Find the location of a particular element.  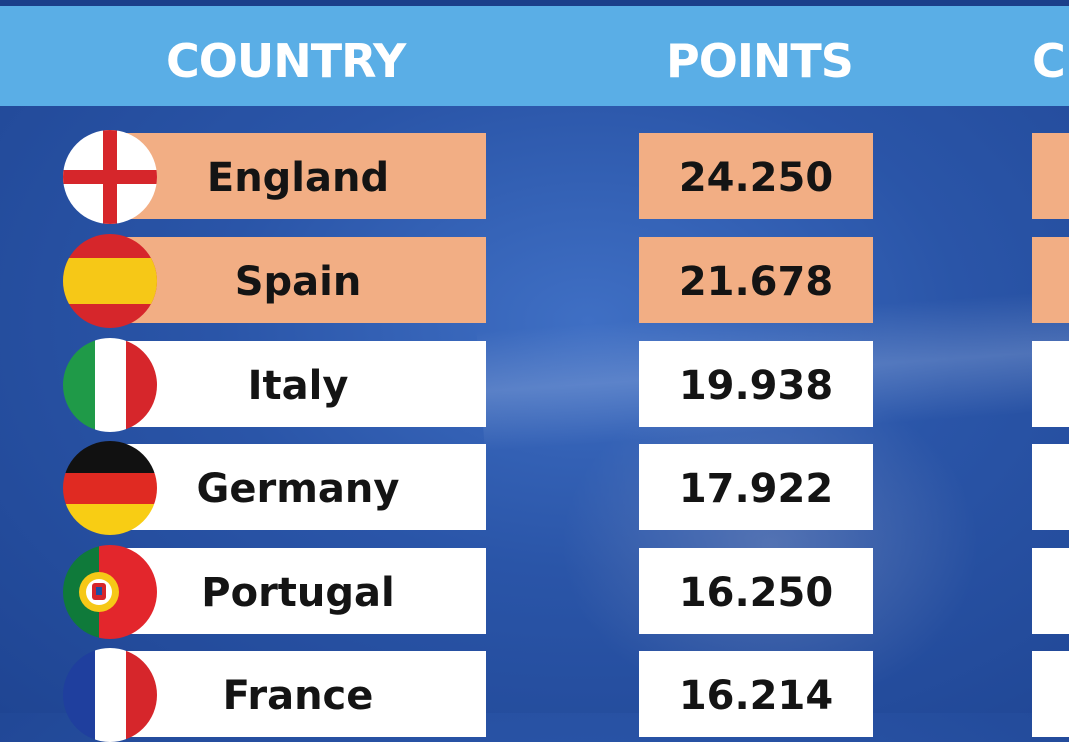

country-cell: Spain is located at coordinates (298, 280).